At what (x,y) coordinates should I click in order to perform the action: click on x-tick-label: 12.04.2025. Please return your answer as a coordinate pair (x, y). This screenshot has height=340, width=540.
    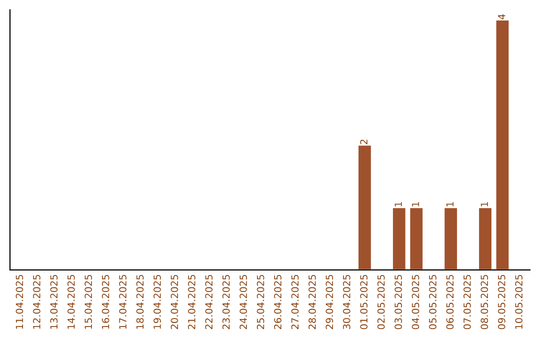
    Looking at the image, I should click on (36, 301).